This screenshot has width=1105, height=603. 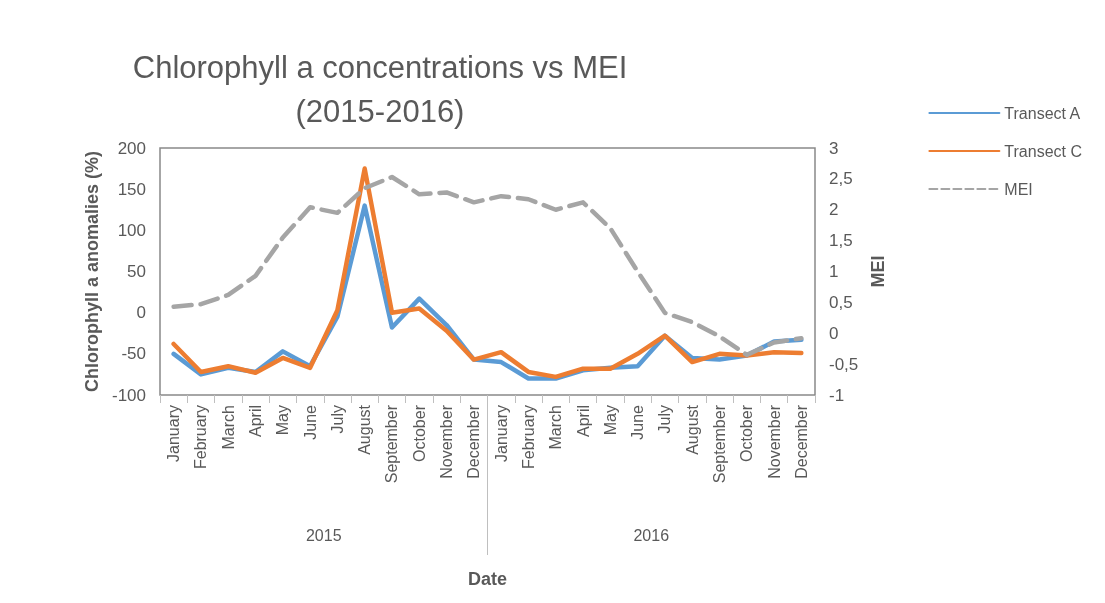 I want to click on y-tick-label: -50, so click(x=133, y=354).